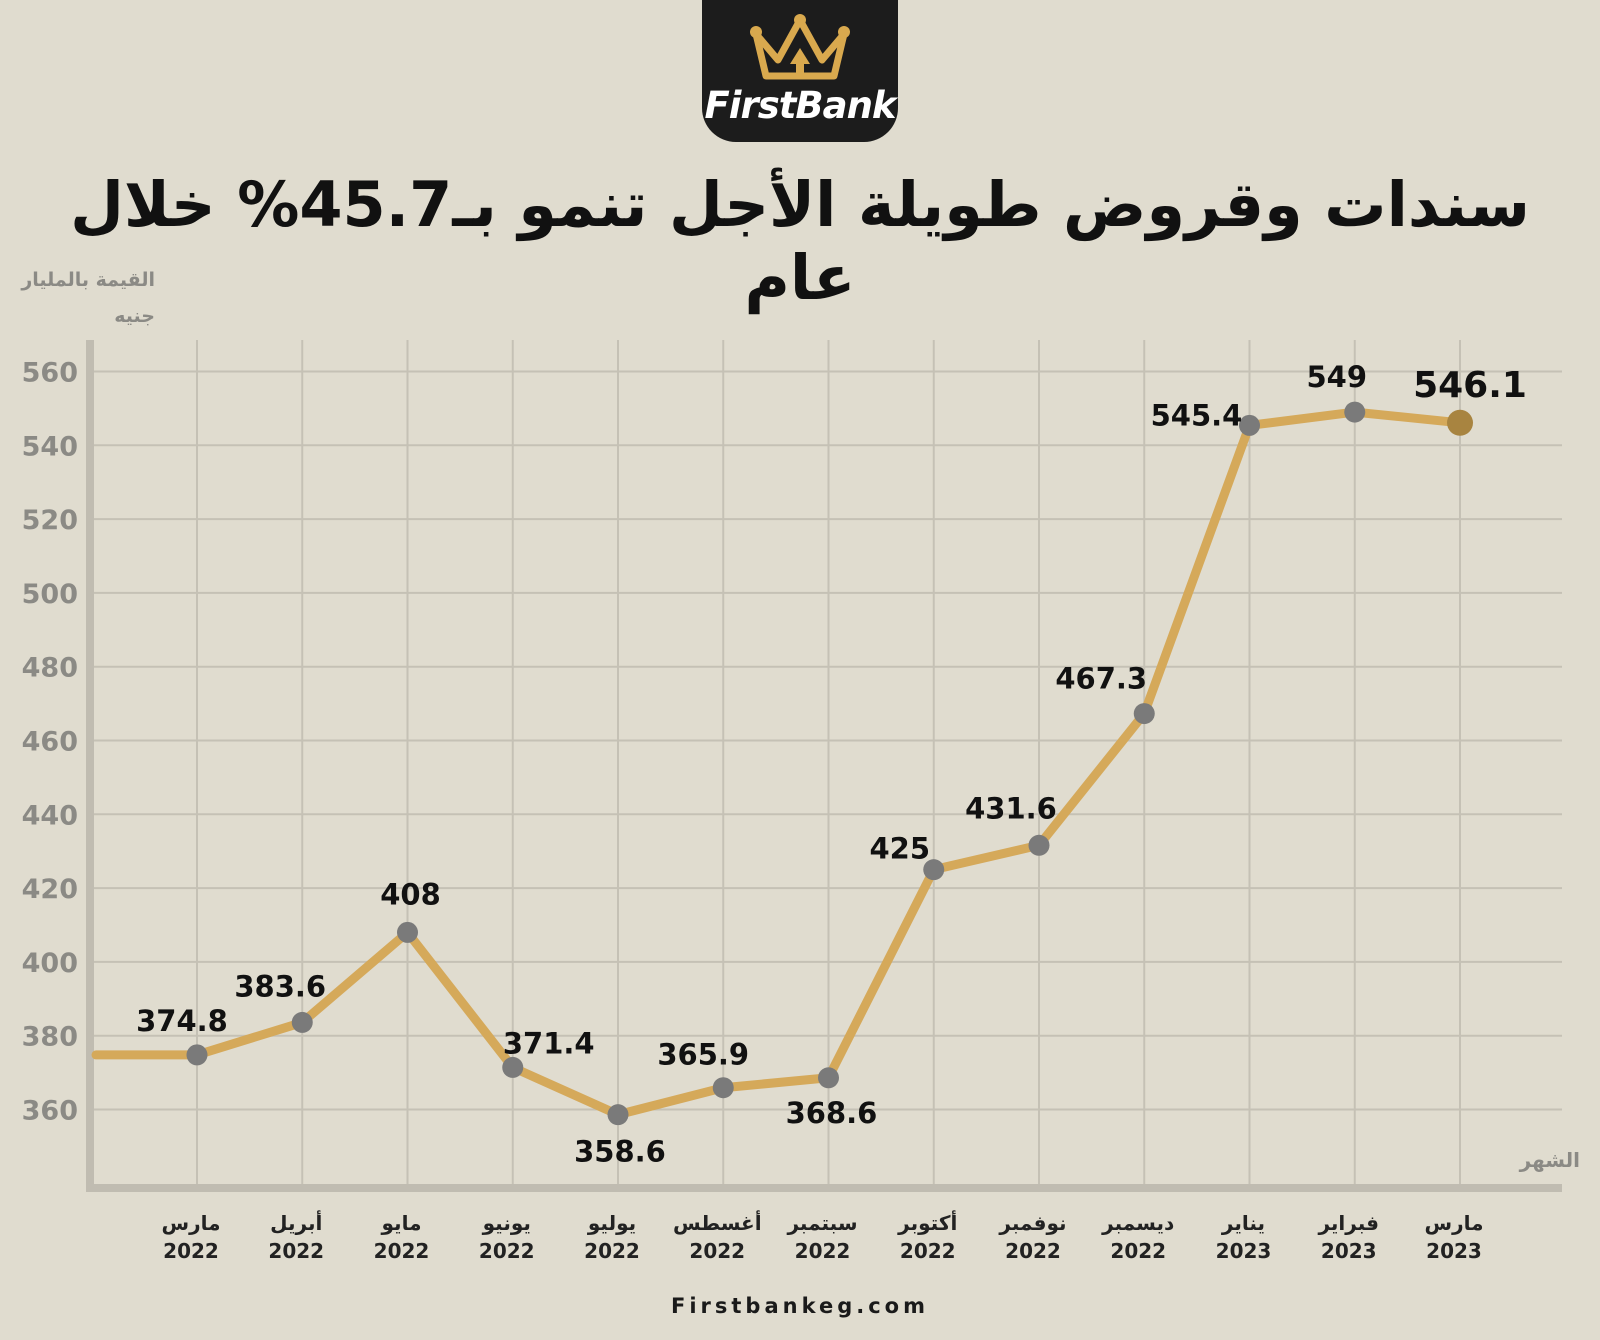 Image resolution: width=1600 pixels, height=1340 pixels. Describe the element at coordinates (50, 815) in the screenshot. I see `y-tick-label: 440` at that location.